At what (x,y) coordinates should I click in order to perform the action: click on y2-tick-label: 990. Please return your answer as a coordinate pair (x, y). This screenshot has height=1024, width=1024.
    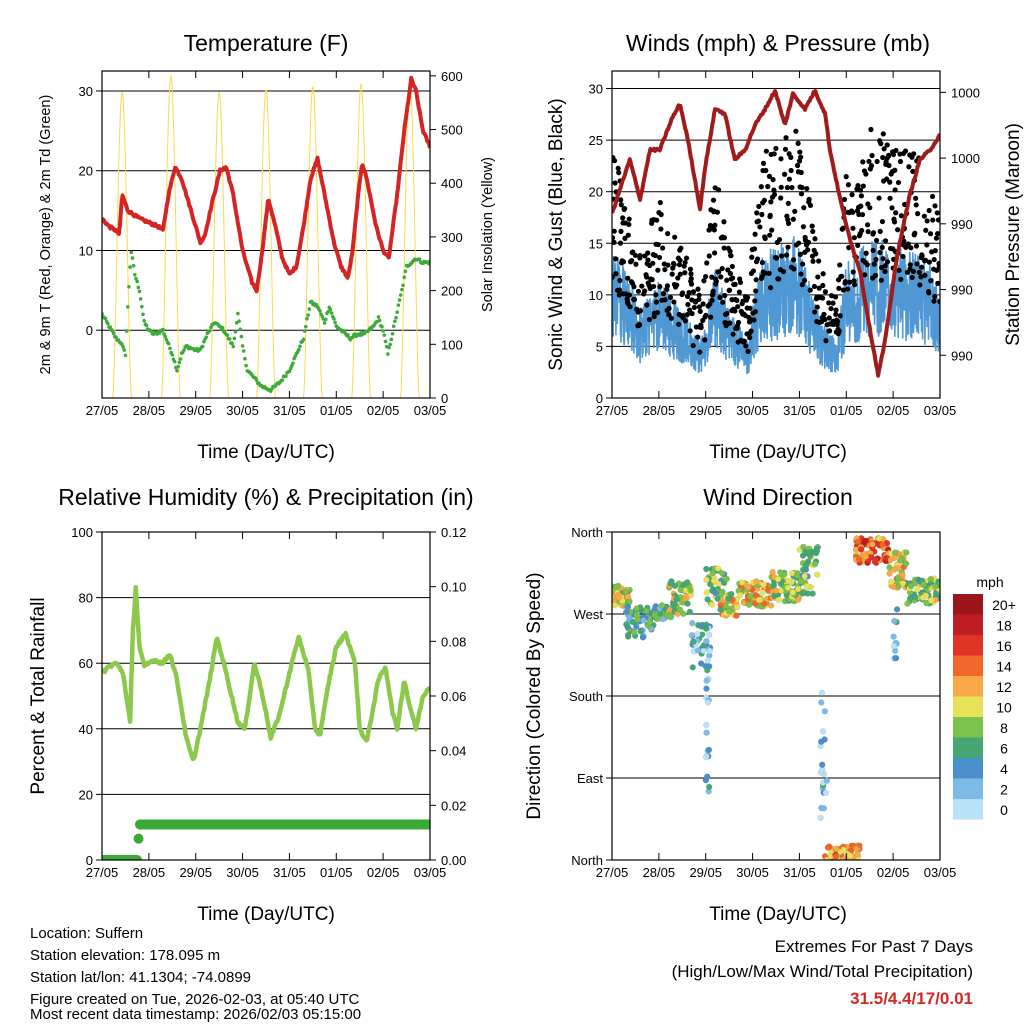
    Looking at the image, I should click on (962, 290).